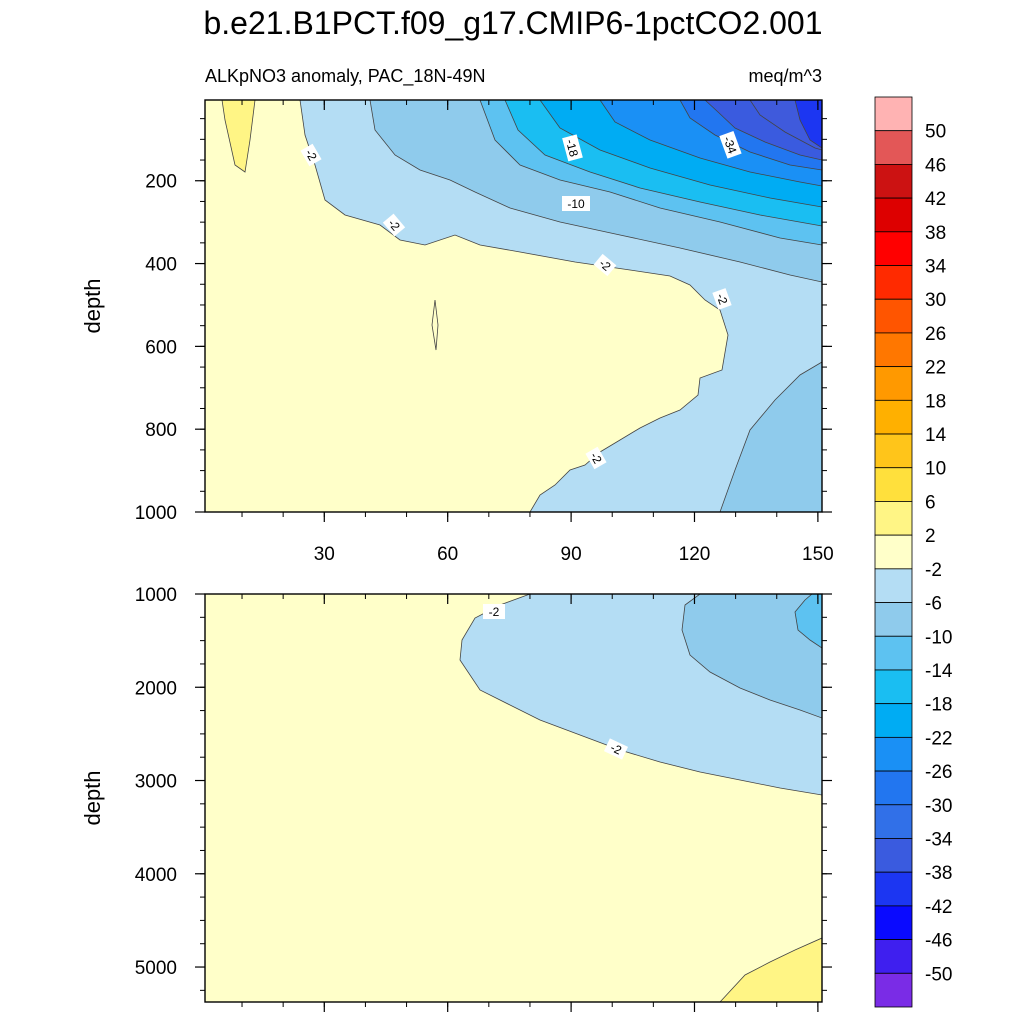 Image resolution: width=1024 pixels, height=1024 pixels. What do you see at coordinates (939, 671) in the screenshot?
I see `colorbar-label: -14` at bounding box center [939, 671].